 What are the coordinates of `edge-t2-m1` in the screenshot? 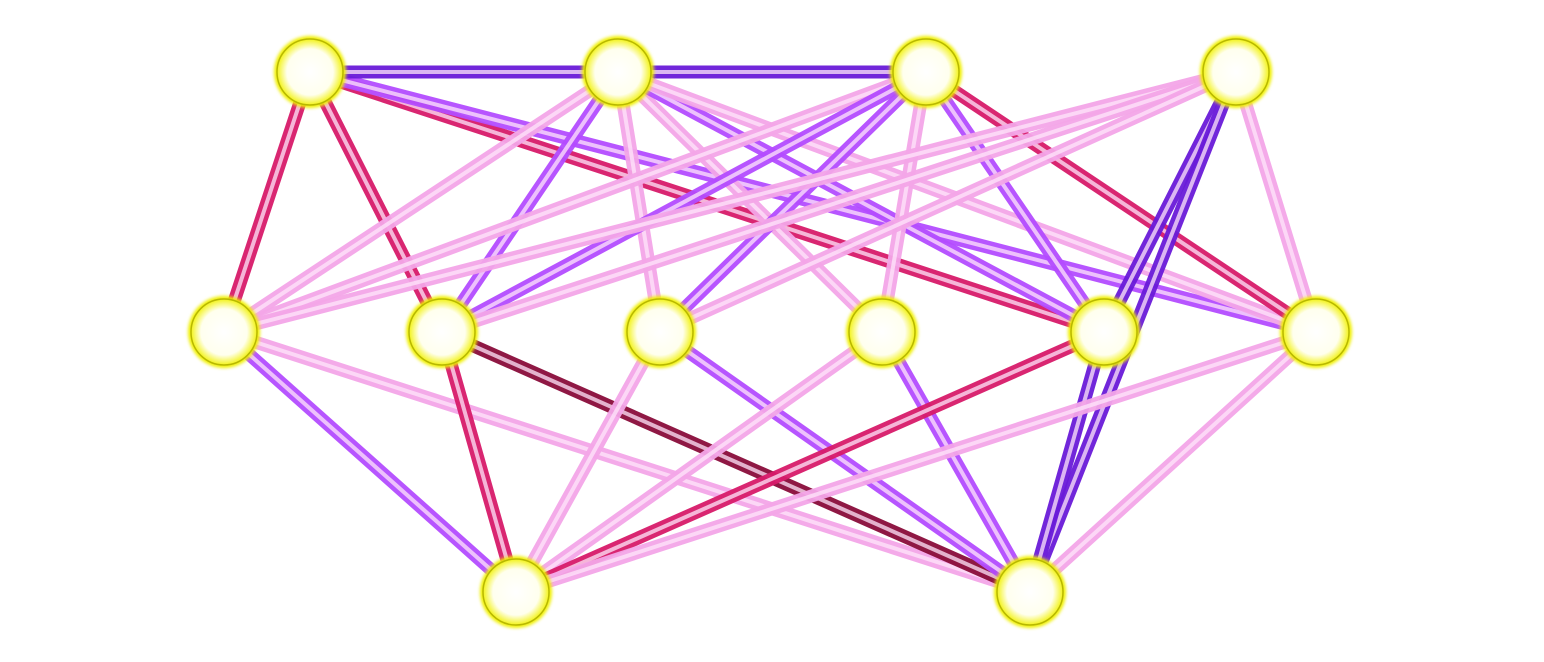 It's located at (421, 202).